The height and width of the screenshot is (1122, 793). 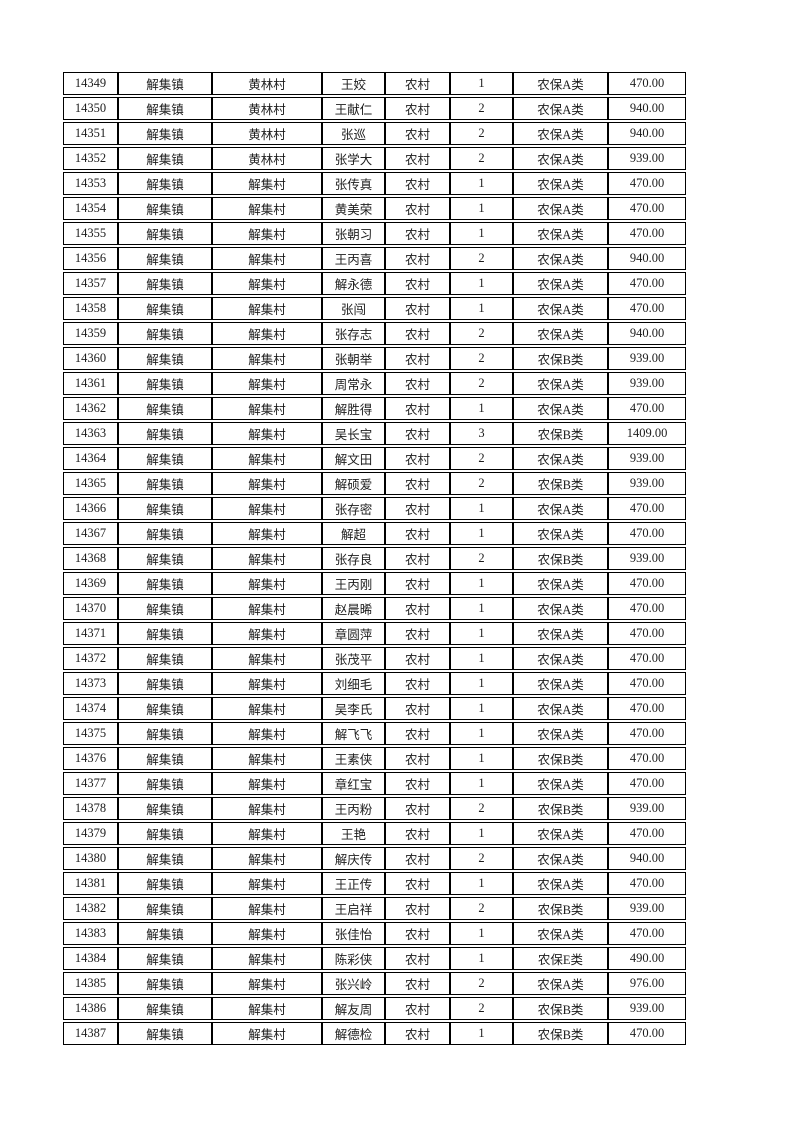 What do you see at coordinates (374, 208) in the screenshot?
I see `table-row: 14354 解集镇 解集村 黄美荣 农村 1 农保A类 470.00` at bounding box center [374, 208].